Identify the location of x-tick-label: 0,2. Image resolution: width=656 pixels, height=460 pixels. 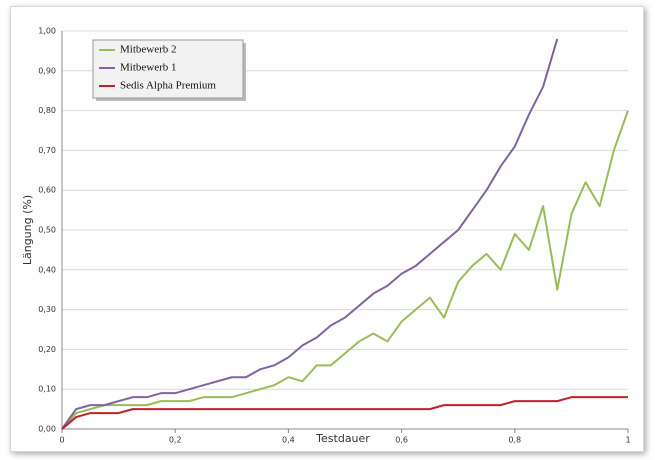
(175, 440).